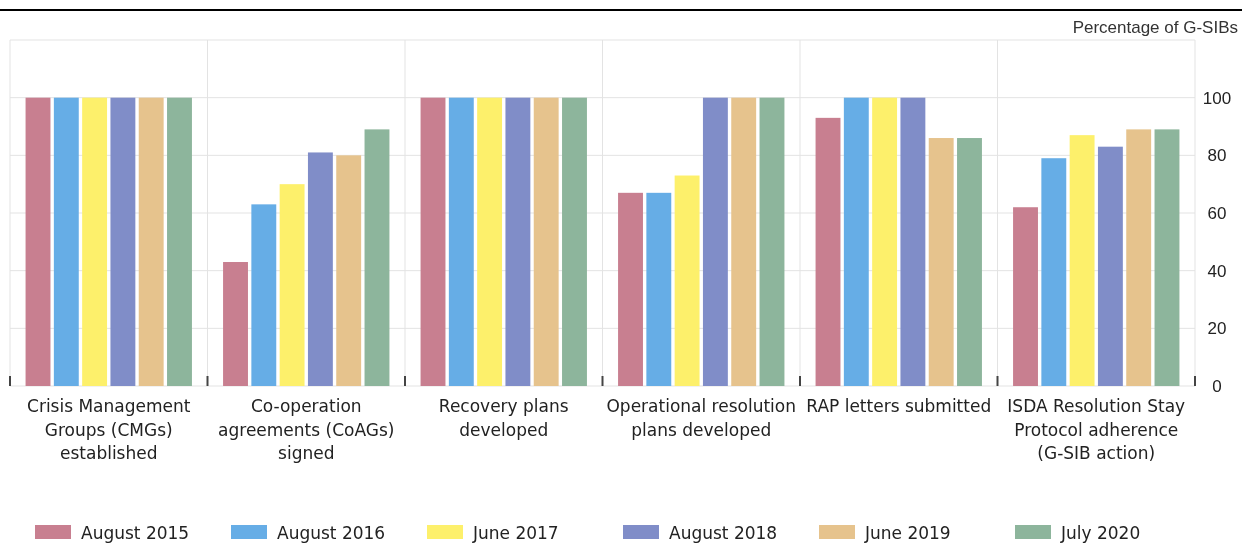  What do you see at coordinates (135, 533) in the screenshot?
I see `legend-label: August 2015` at bounding box center [135, 533].